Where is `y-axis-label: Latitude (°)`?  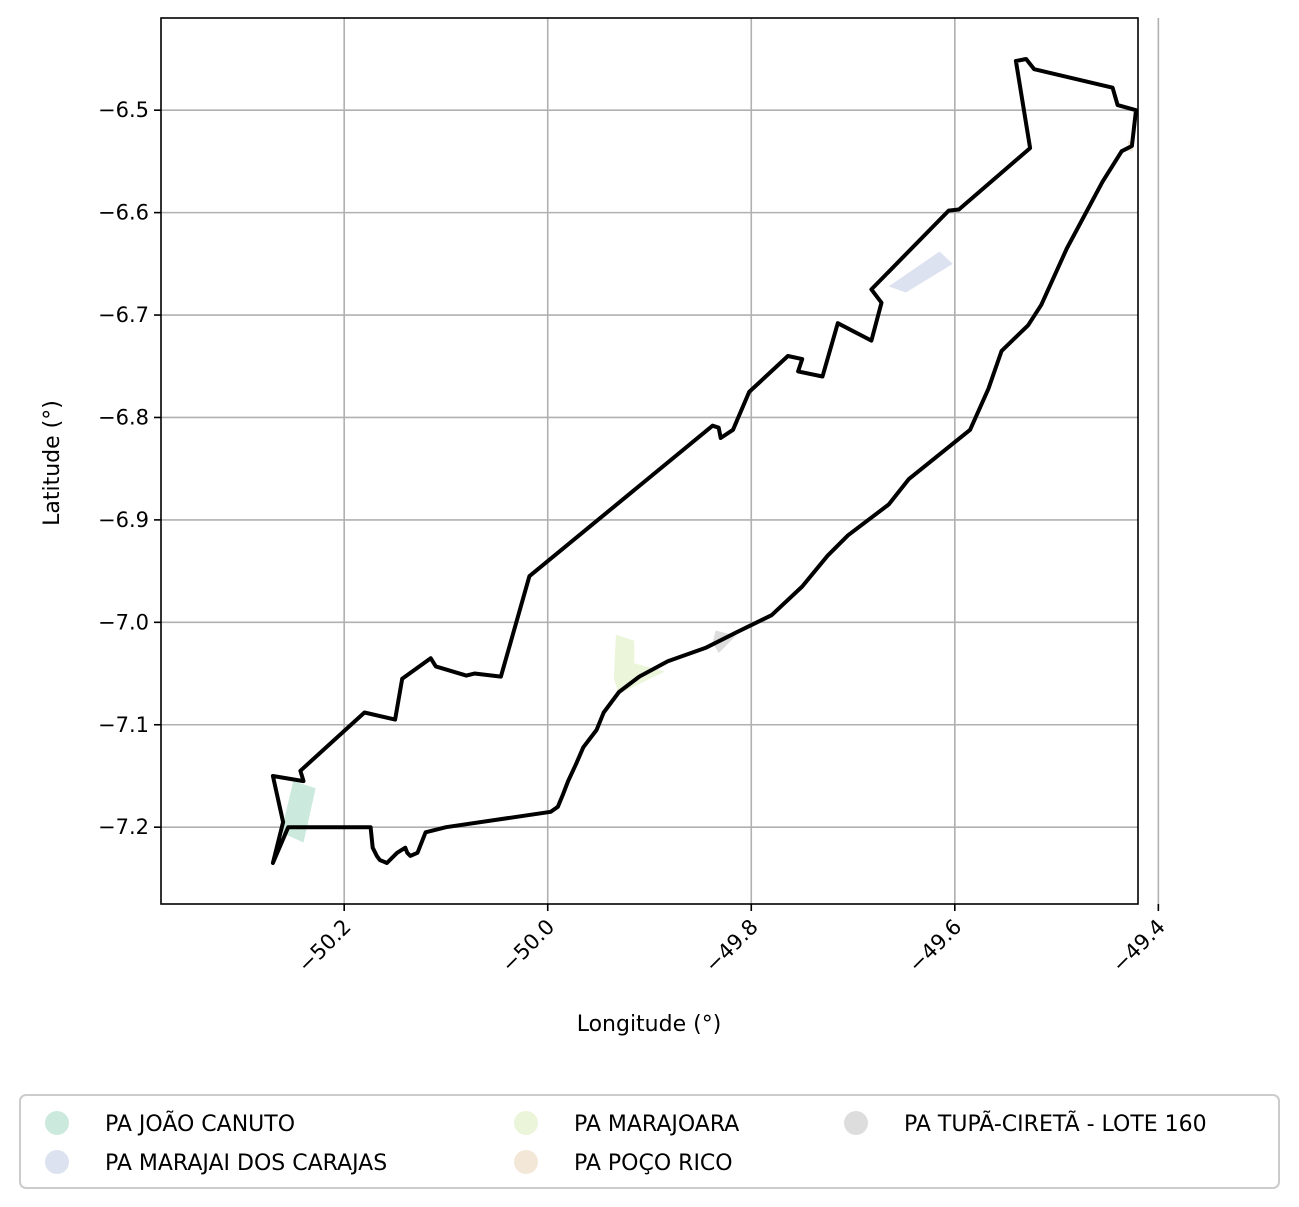
y-axis-label: Latitude (°) is located at coordinates (52, 463).